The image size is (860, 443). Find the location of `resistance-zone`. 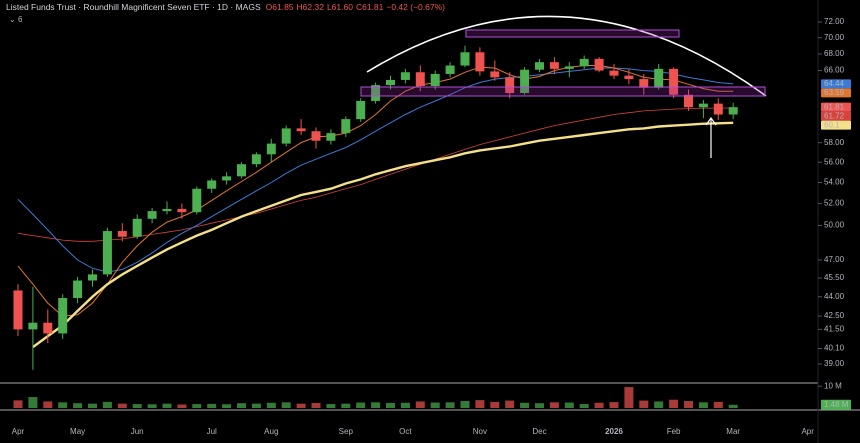

resistance-zone is located at coordinates (572, 33).